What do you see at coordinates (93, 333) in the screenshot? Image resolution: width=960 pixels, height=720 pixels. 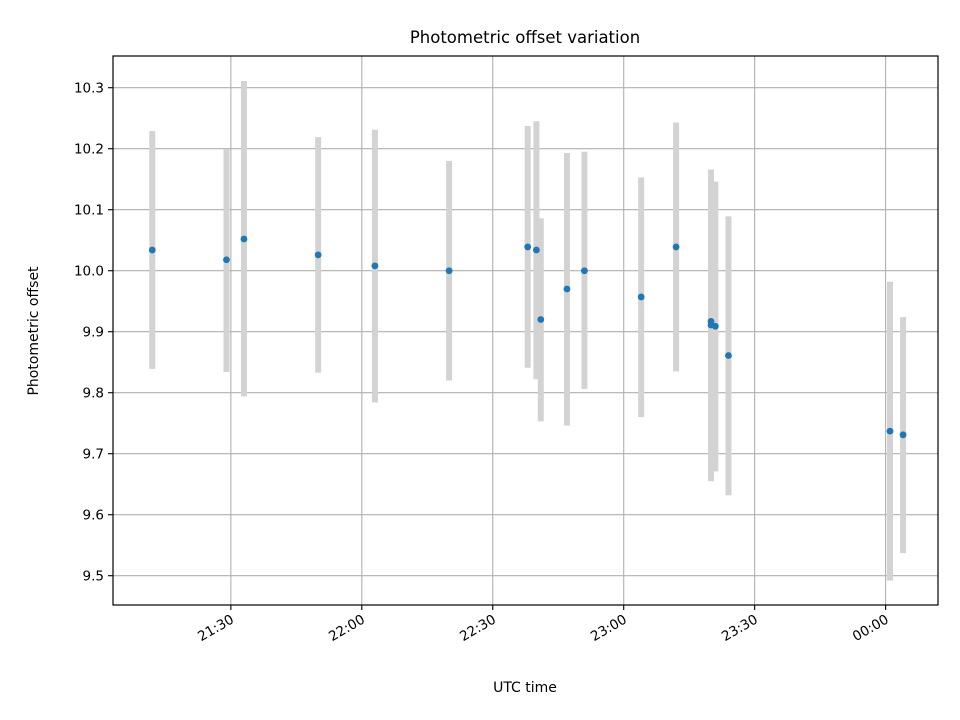 I see `y-tick-label: 9.9` at bounding box center [93, 333].